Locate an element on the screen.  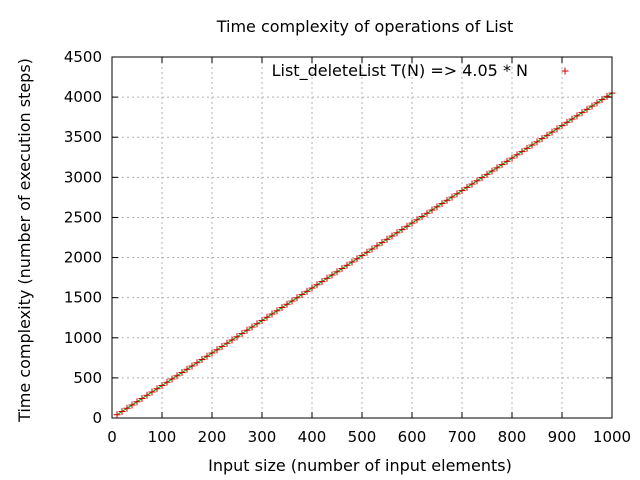
x-tick-label: 100 is located at coordinates (162, 437).